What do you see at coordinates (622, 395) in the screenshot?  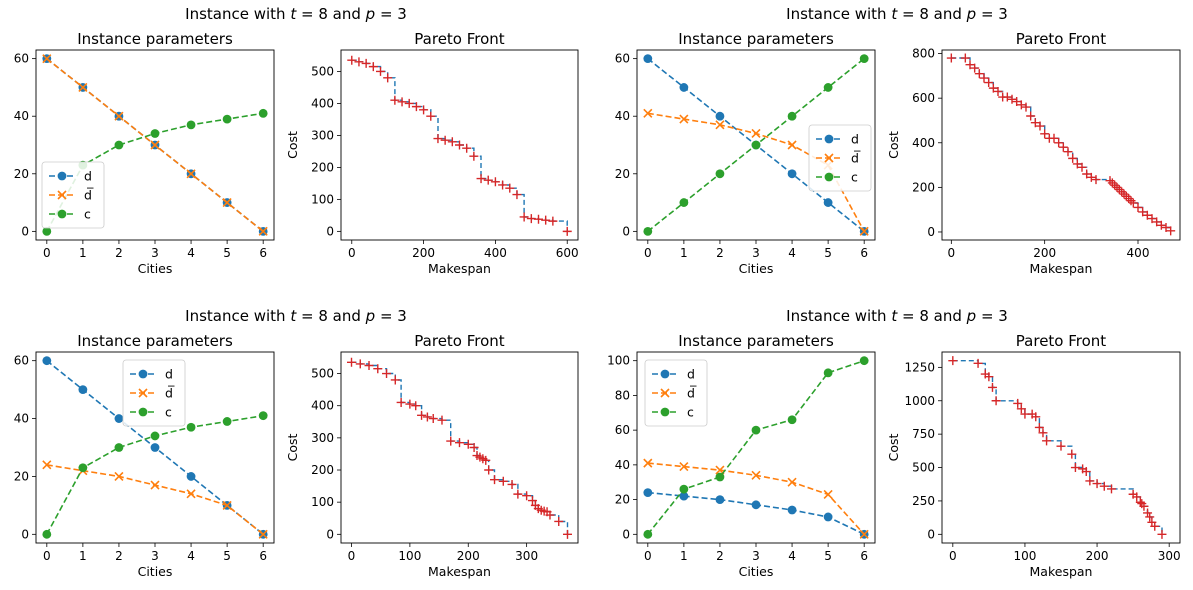 I see `y-tick-label: 80` at bounding box center [622, 395].